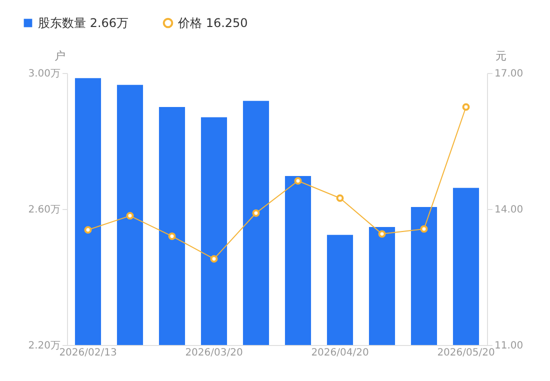 The width and height of the screenshot is (550, 381). What do you see at coordinates (501, 56) in the screenshot?
I see `y2-axis-title: 元` at bounding box center [501, 56].